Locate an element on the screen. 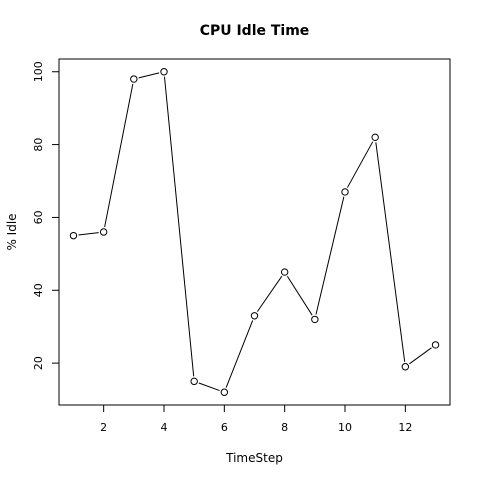 Image resolution: width=480 pixels, height=480 pixels. x-tick-label: 2 is located at coordinates (103, 427).